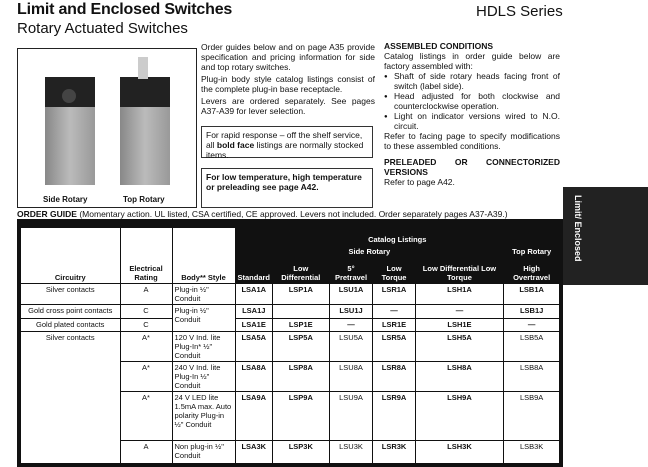  Describe the element at coordinates (459, 294) in the screenshot. I see `catalog-cell: LSH1A` at that location.